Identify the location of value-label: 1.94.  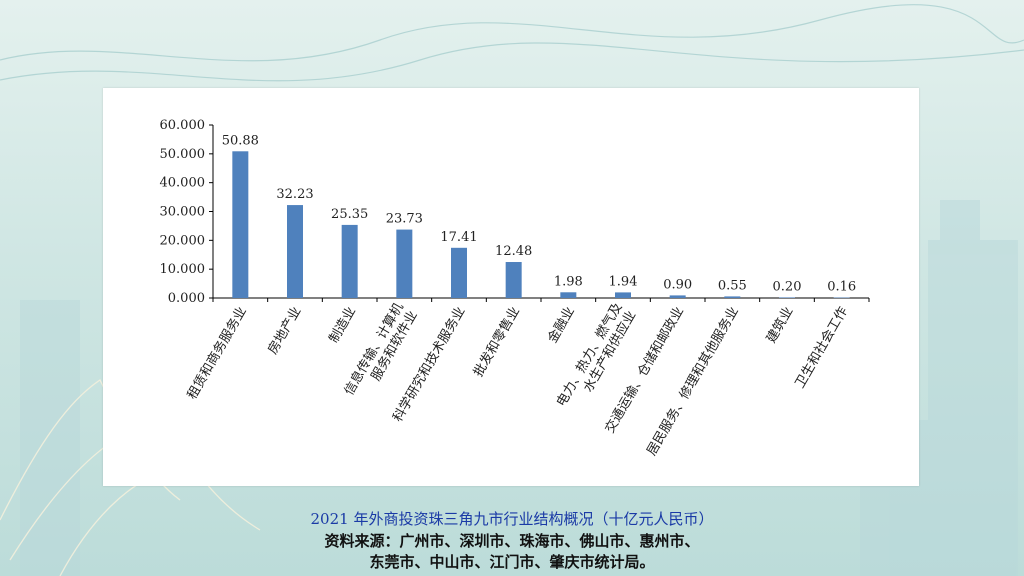
(623, 281).